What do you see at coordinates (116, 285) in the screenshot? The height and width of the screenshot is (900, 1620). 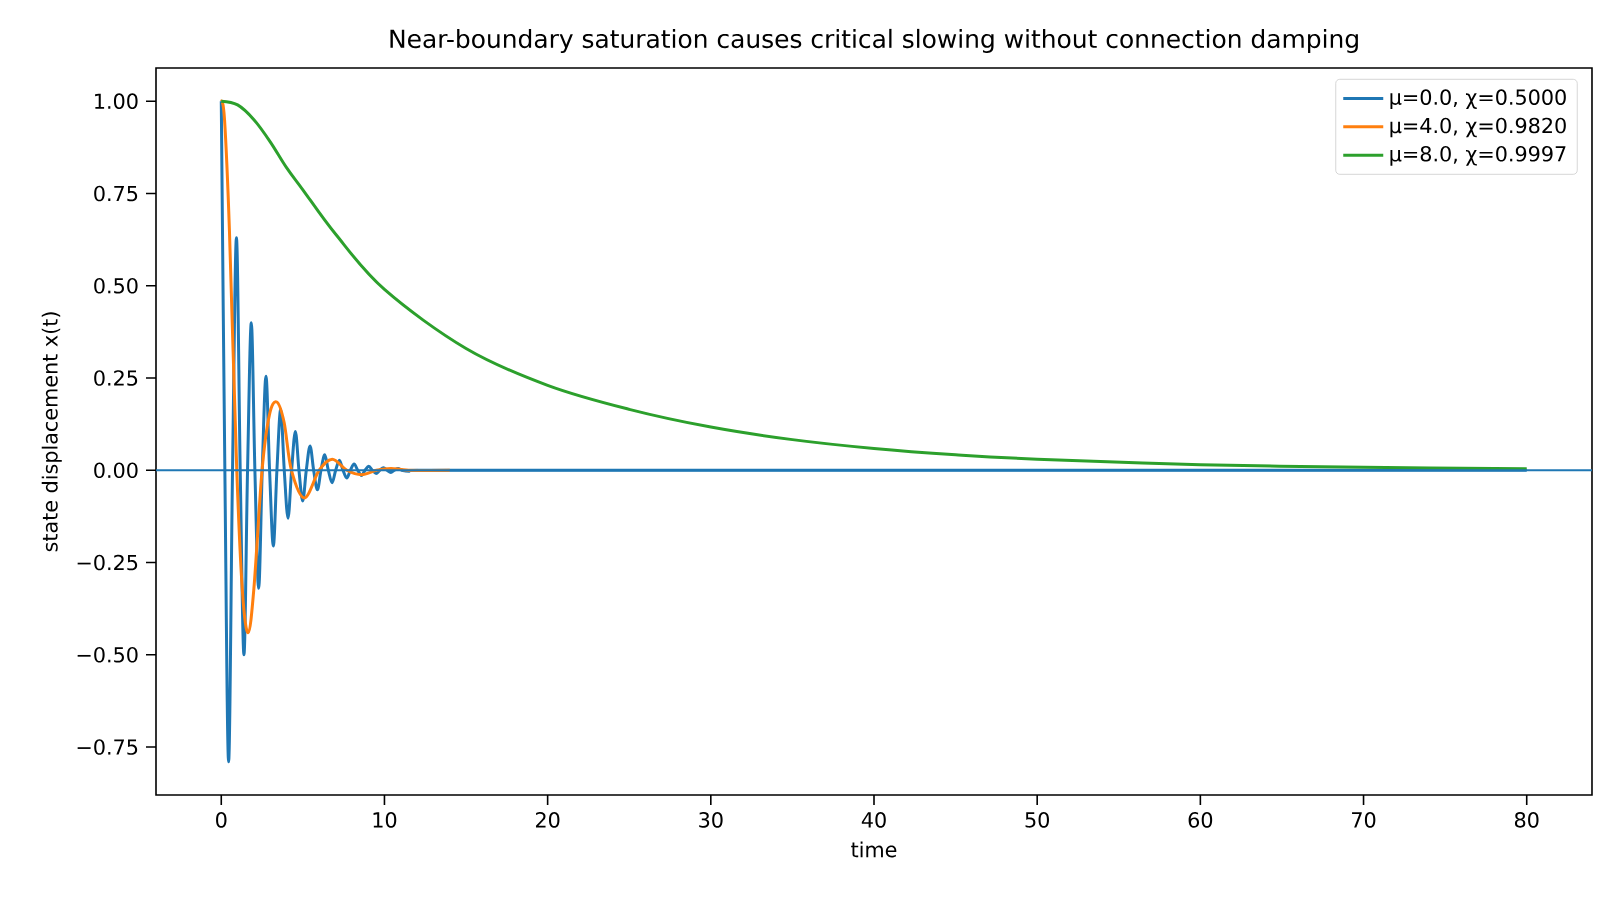 I see `y-tick-label: 0.50` at bounding box center [116, 285].